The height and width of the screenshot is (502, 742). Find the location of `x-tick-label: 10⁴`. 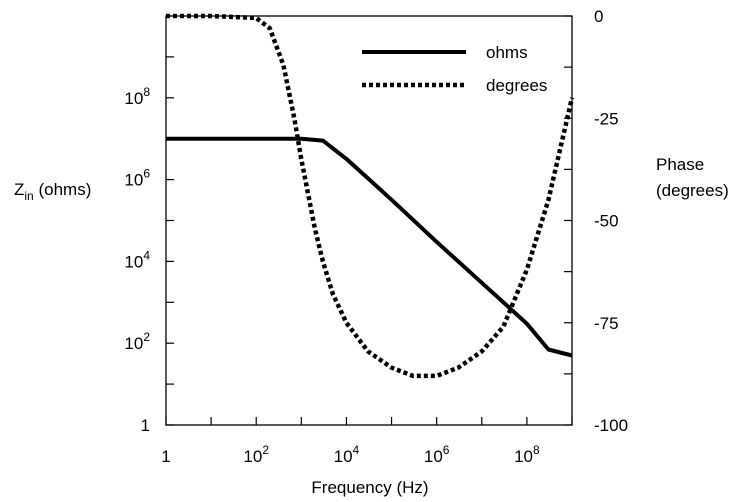

x-tick-label: 10⁴ is located at coordinates (347, 454).